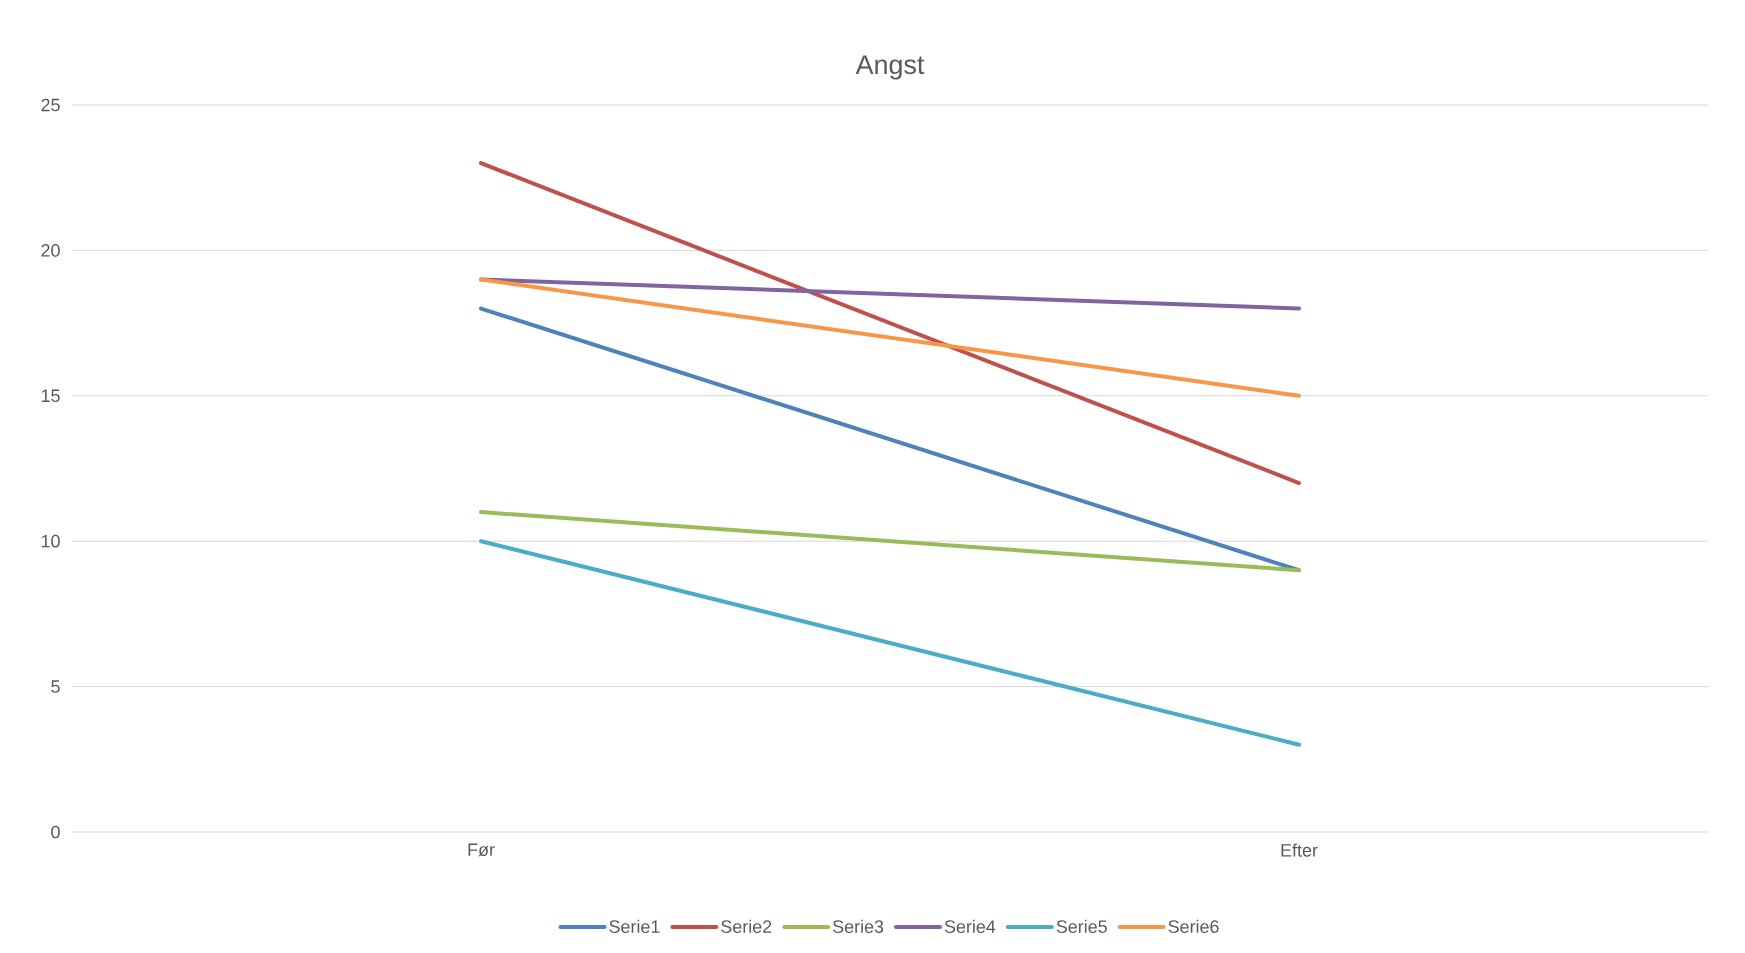 The height and width of the screenshot is (953, 1745). What do you see at coordinates (55, 686) in the screenshot?
I see `y-tick-label: 5` at bounding box center [55, 686].